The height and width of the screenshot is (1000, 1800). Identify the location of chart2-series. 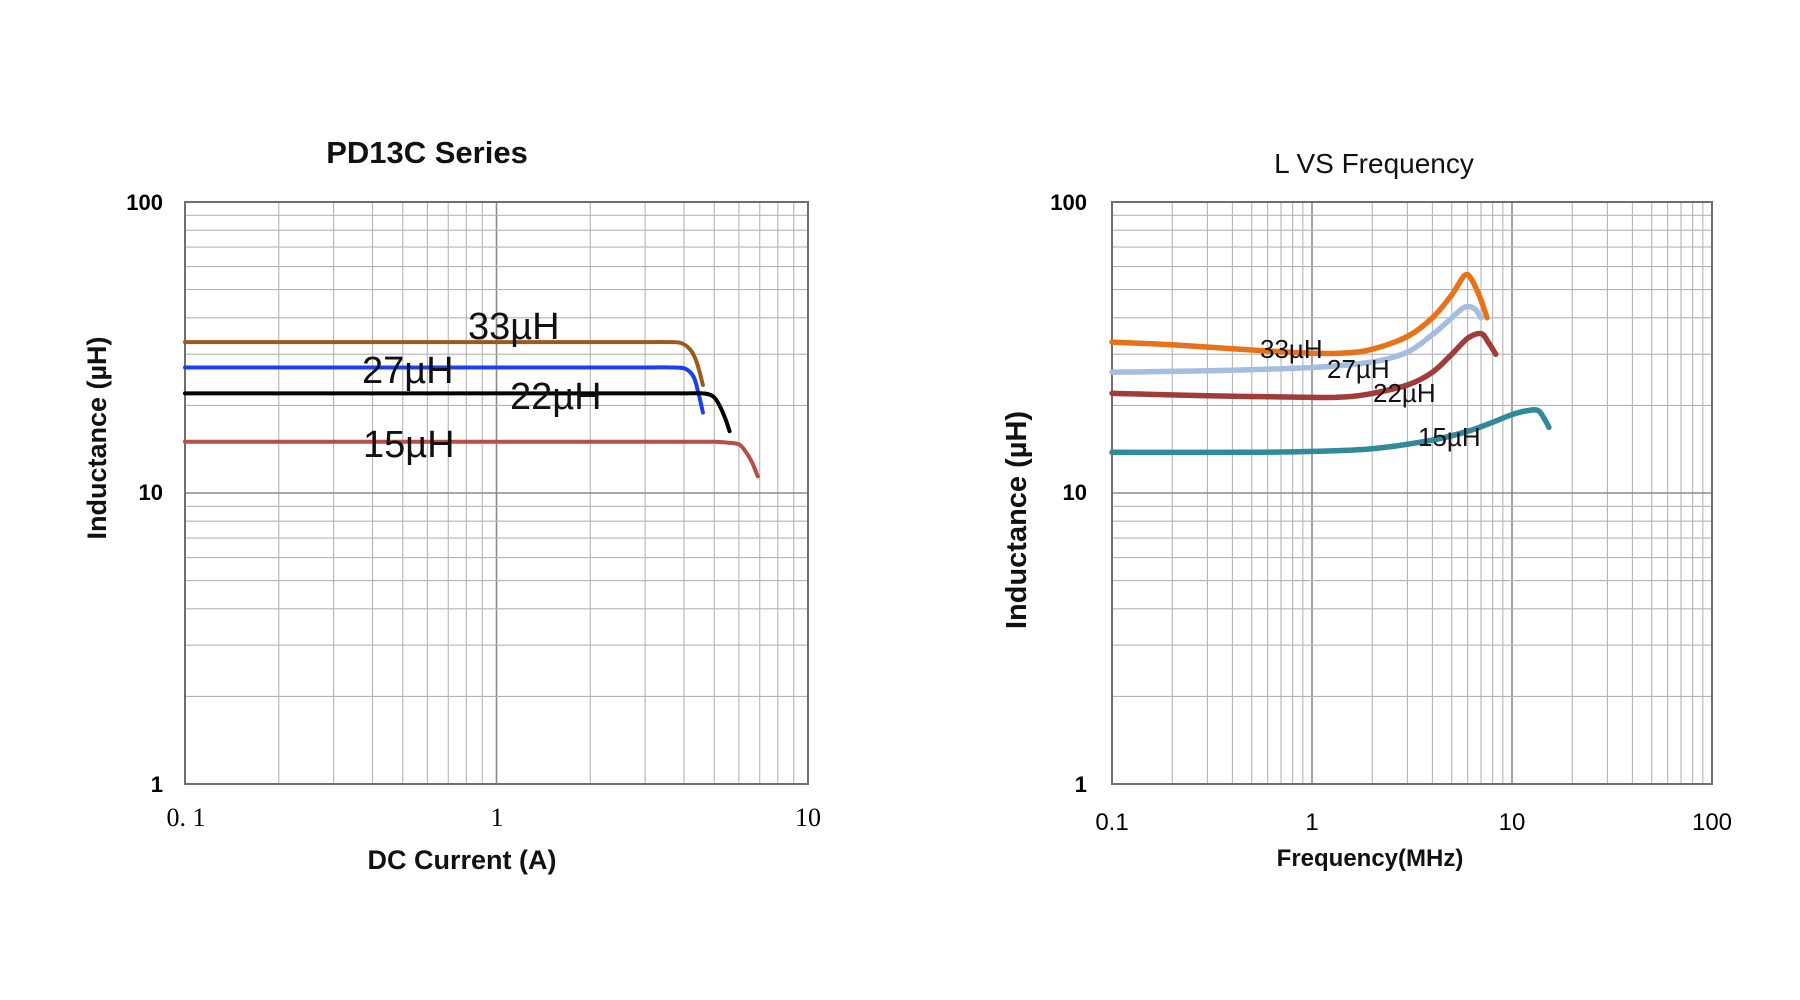
(1330, 363).